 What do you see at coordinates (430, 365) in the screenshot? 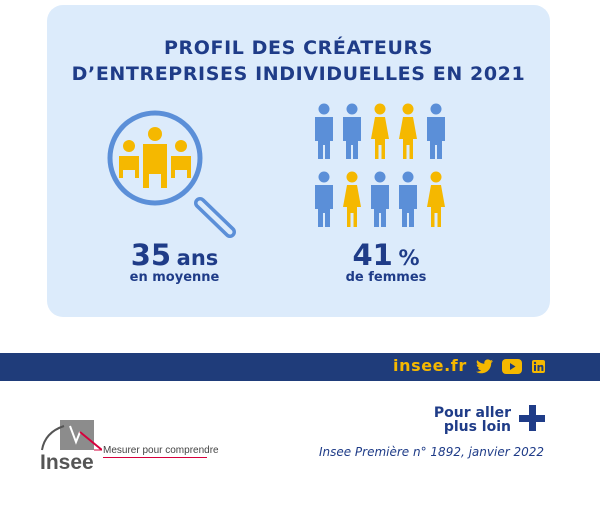
I see `insee-site-link: insee.fr` at bounding box center [430, 365].